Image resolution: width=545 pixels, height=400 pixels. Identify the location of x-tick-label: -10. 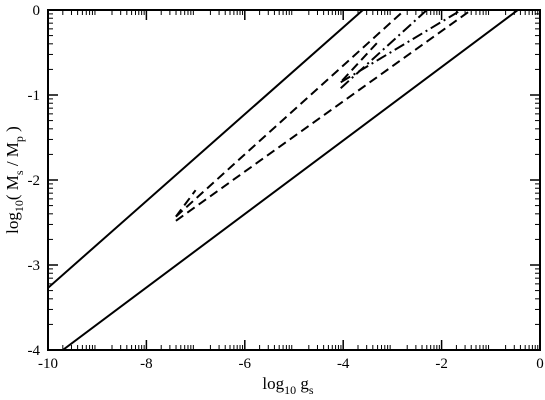
(48, 364).